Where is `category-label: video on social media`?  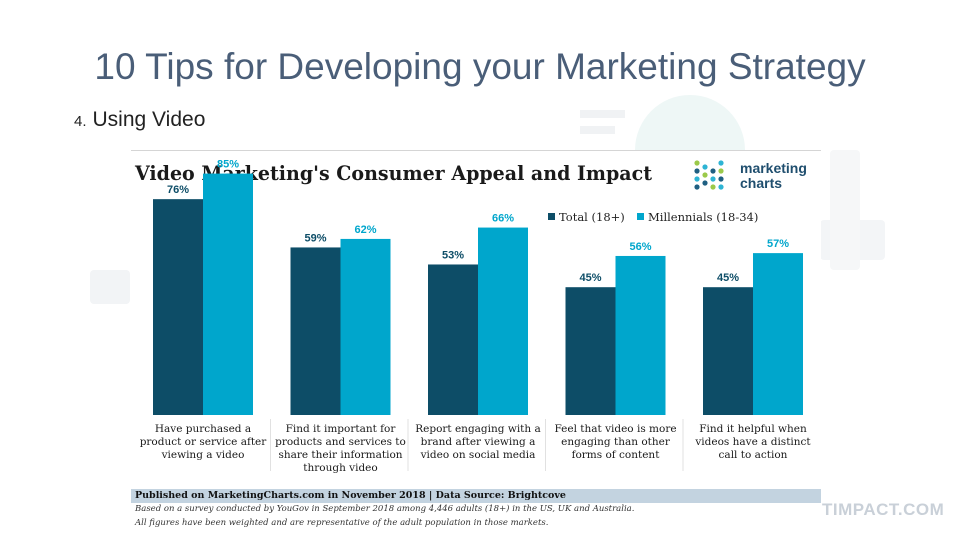 category-label: video on social media is located at coordinates (478, 455).